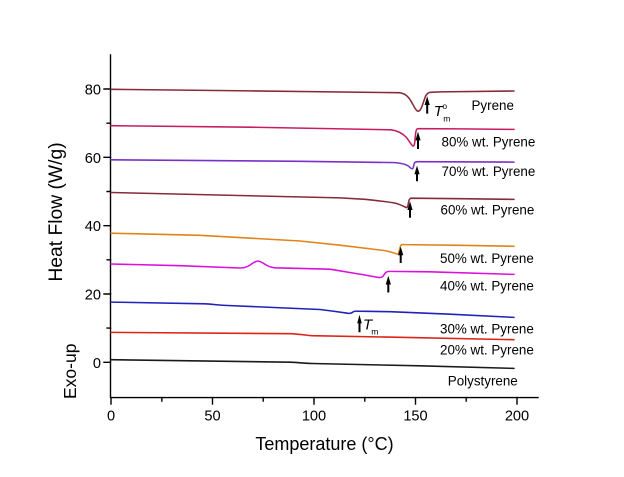  Describe the element at coordinates (487, 285) in the screenshot. I see `svg-text: 40% wt. Pyrene` at that location.